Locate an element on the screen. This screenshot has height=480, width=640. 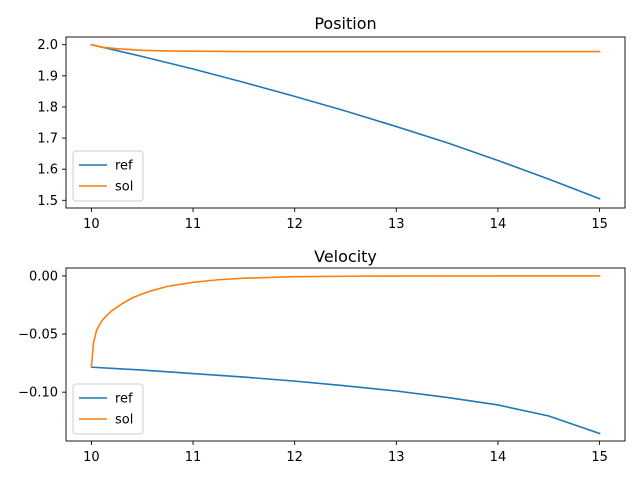
position-y-tick-label: 2.0 is located at coordinates (47, 45).